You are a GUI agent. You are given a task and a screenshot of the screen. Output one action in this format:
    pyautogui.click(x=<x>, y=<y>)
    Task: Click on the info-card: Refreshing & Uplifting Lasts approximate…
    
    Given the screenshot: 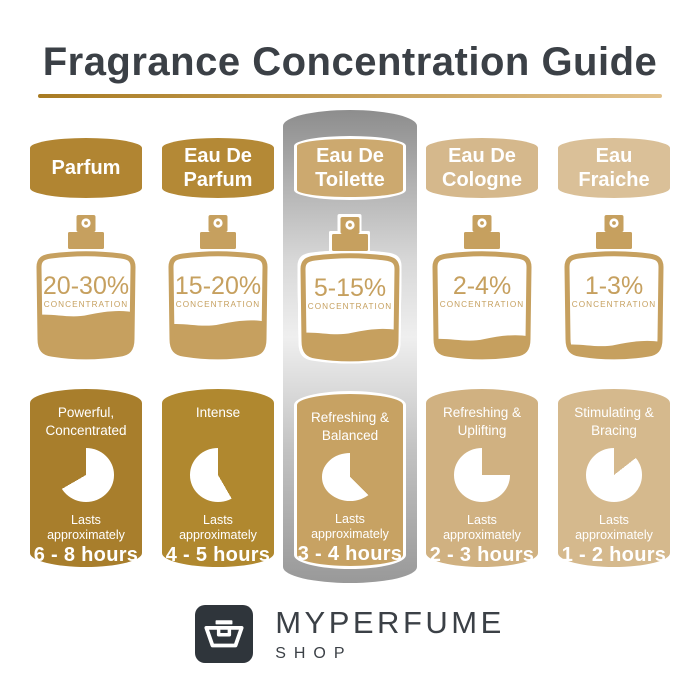 What is the action you would take?
    pyautogui.click(x=482, y=478)
    